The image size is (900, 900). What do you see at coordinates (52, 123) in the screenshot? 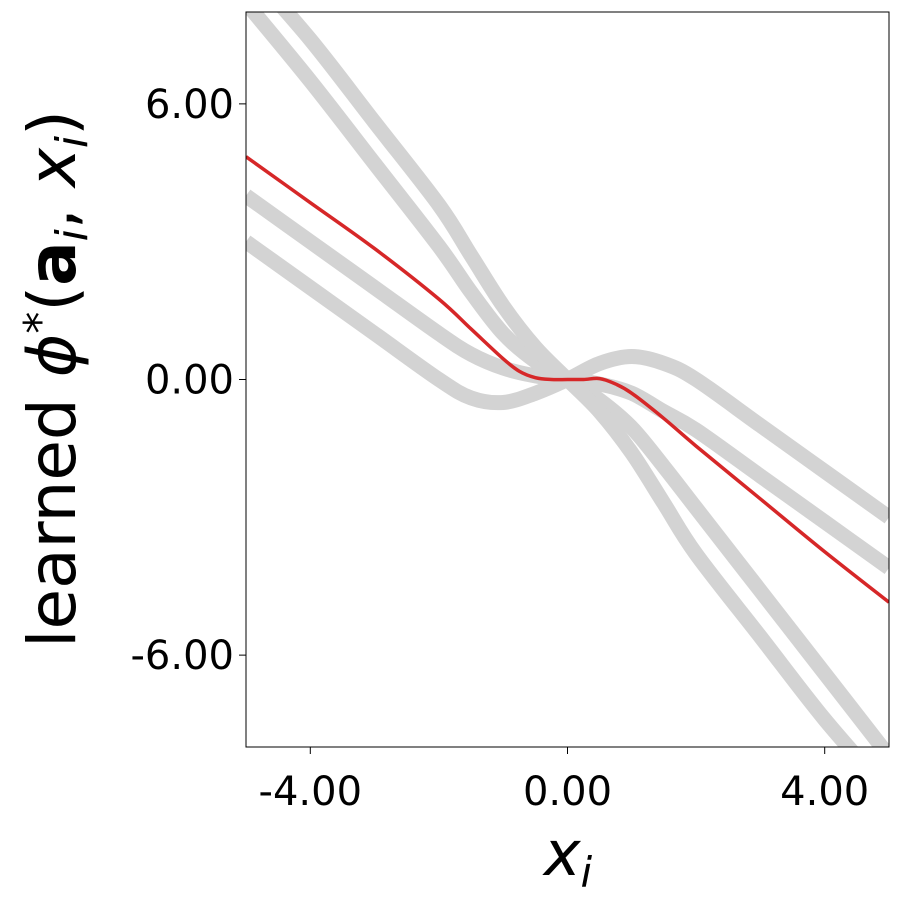
I see `y-axis-label-close: )` at bounding box center [52, 123].